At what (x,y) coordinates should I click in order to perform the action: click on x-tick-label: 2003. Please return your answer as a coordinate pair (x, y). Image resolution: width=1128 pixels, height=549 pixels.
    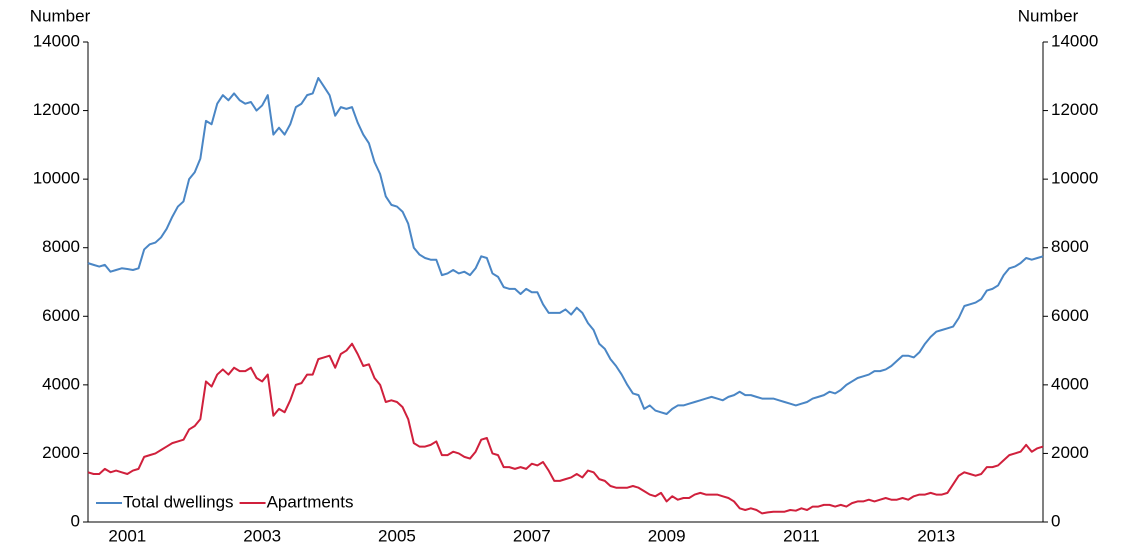
    Looking at the image, I should click on (262, 535).